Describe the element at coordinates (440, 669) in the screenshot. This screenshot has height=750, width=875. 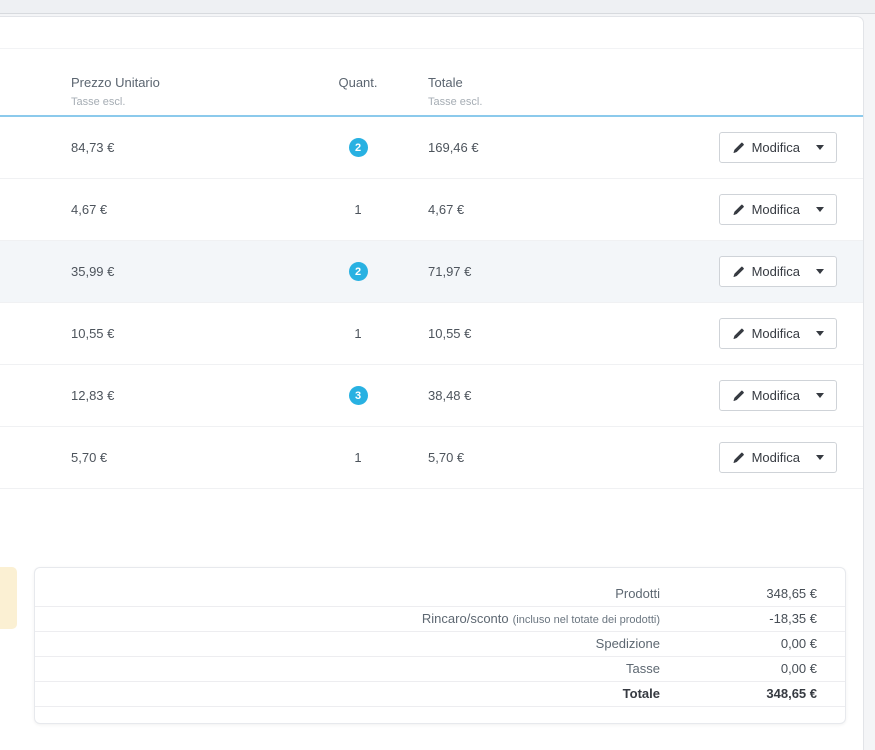
I see `totals-row: Tasse 0,00 €` at that location.